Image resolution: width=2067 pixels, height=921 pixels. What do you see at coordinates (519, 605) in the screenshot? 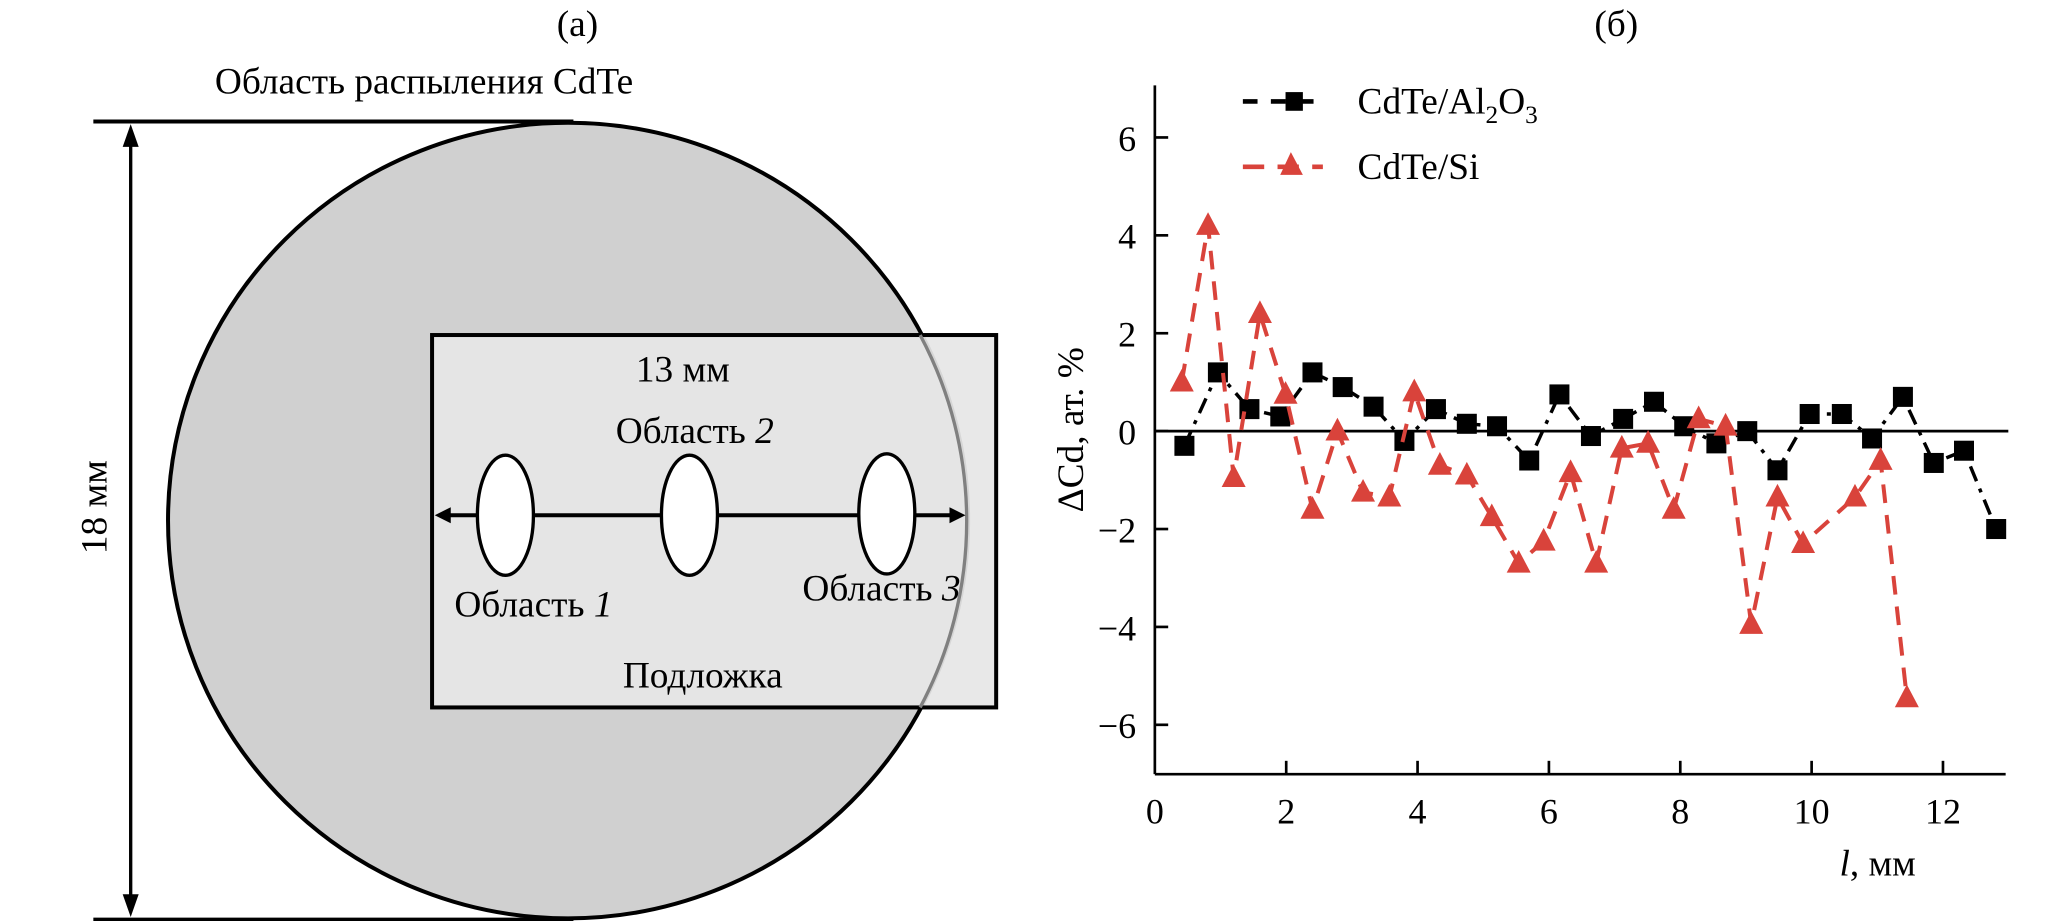
I see `region-1-word: Область` at bounding box center [519, 605].